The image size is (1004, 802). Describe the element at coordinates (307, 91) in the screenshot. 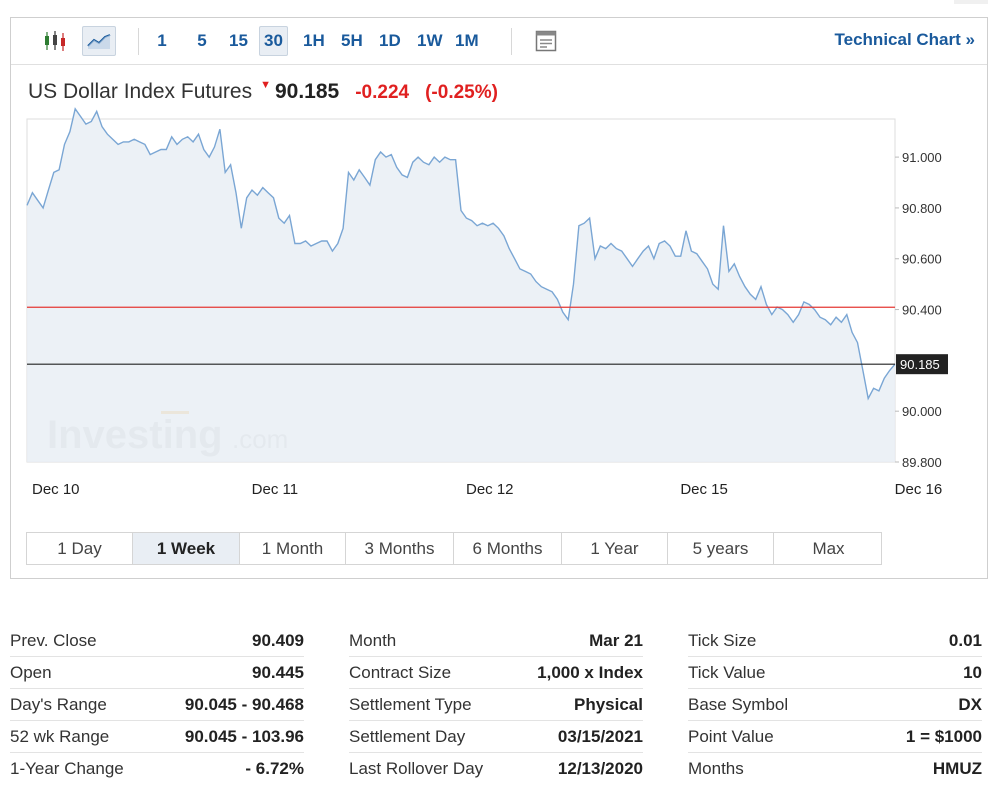

I see `last-price: 90.185` at that location.